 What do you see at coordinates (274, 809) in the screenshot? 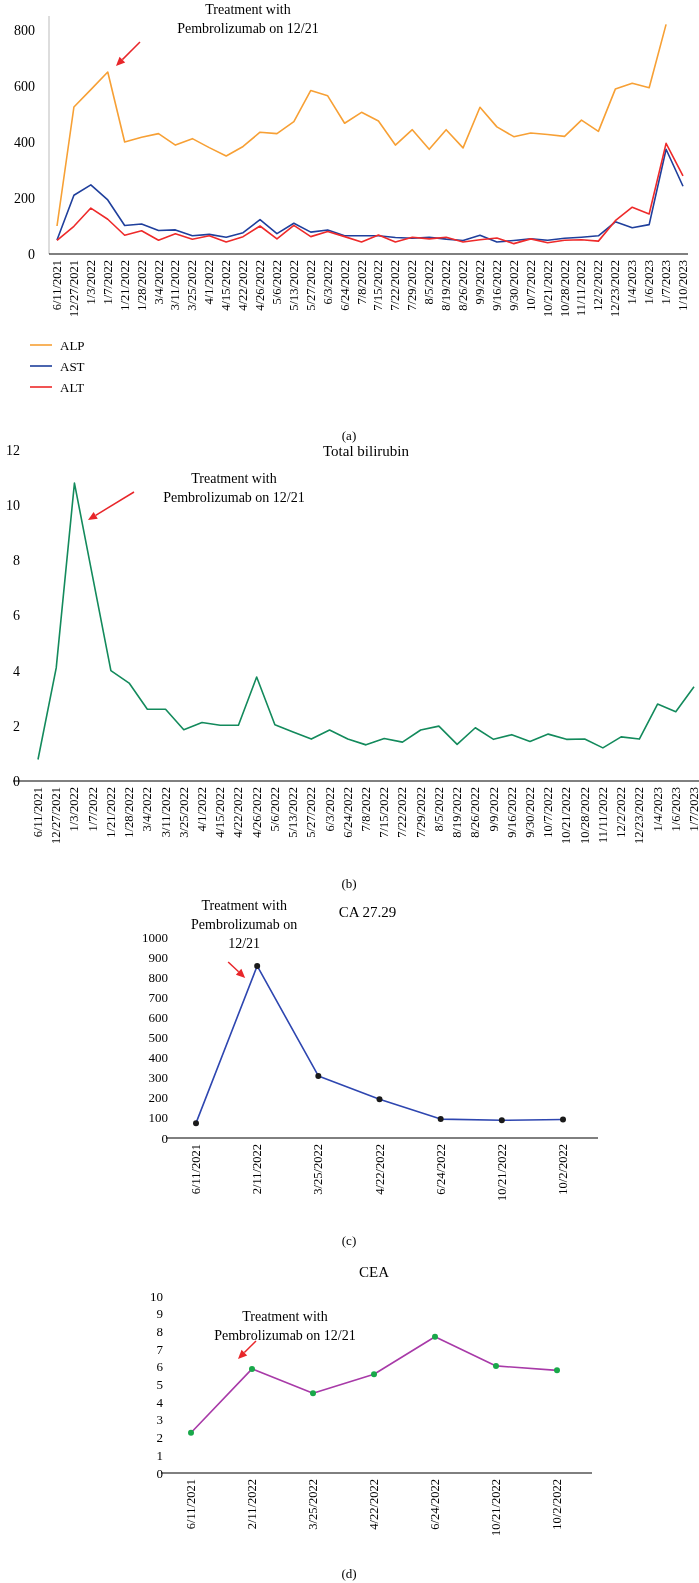
I see `x-tick-label: 5/6/2022` at bounding box center [274, 809].